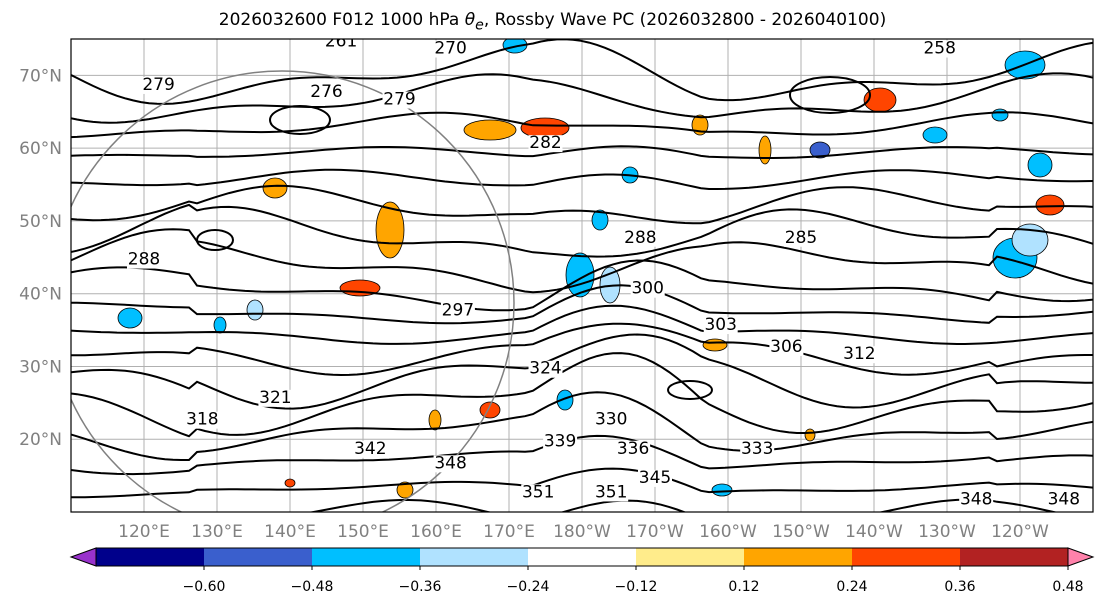 The height and width of the screenshot is (606, 1105). What do you see at coordinates (947, 532) in the screenshot?
I see `lon-tick-label: 130°W` at bounding box center [947, 532].